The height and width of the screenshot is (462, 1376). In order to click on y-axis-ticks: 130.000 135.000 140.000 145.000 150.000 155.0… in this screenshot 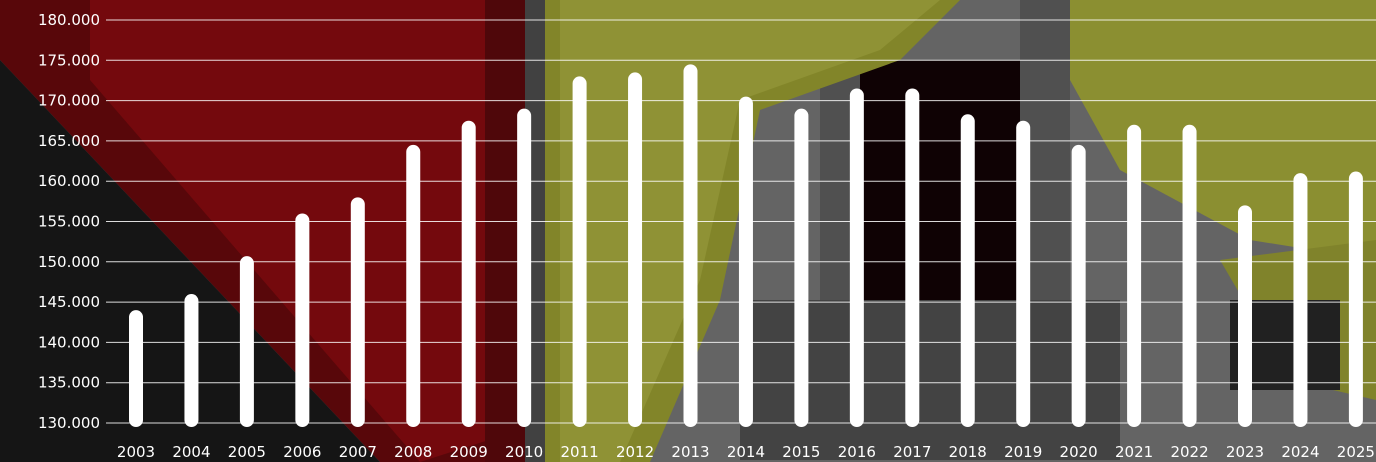, I will do `click(69, 221)`.